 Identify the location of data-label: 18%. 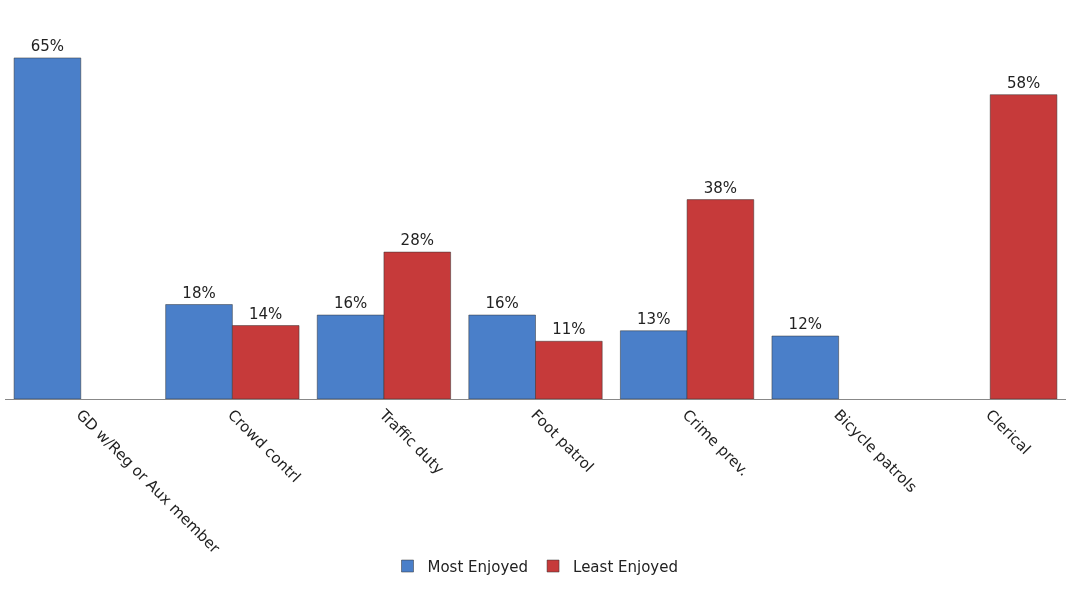
(199, 292).